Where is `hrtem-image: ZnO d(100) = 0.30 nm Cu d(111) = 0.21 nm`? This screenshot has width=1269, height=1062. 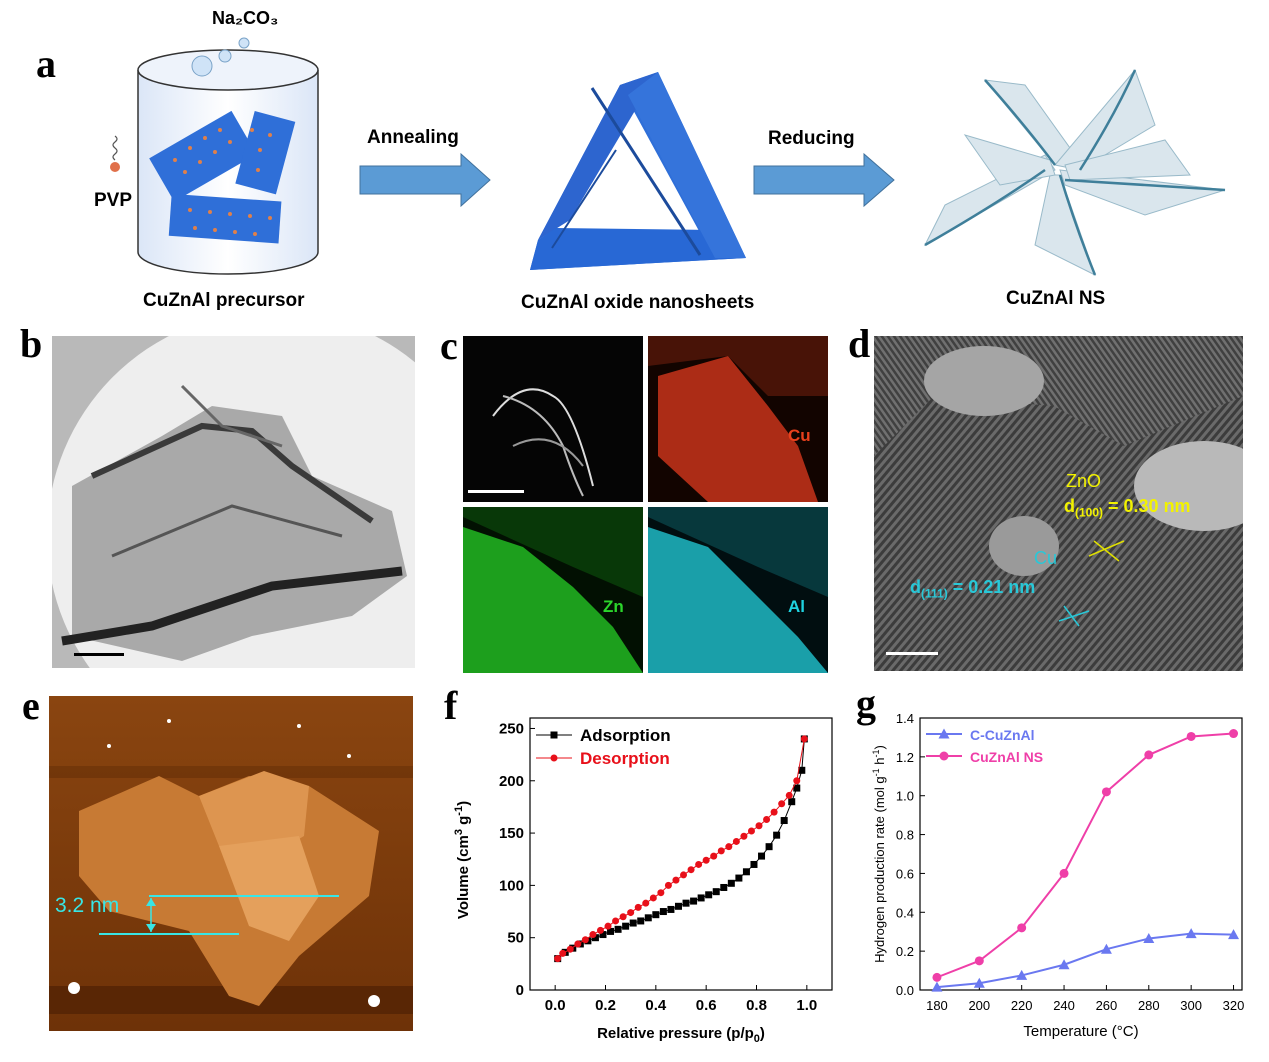
hrtem-image: ZnO d(100) = 0.30 nm Cu d(111) = 0.21 nm is located at coordinates (1058, 503).